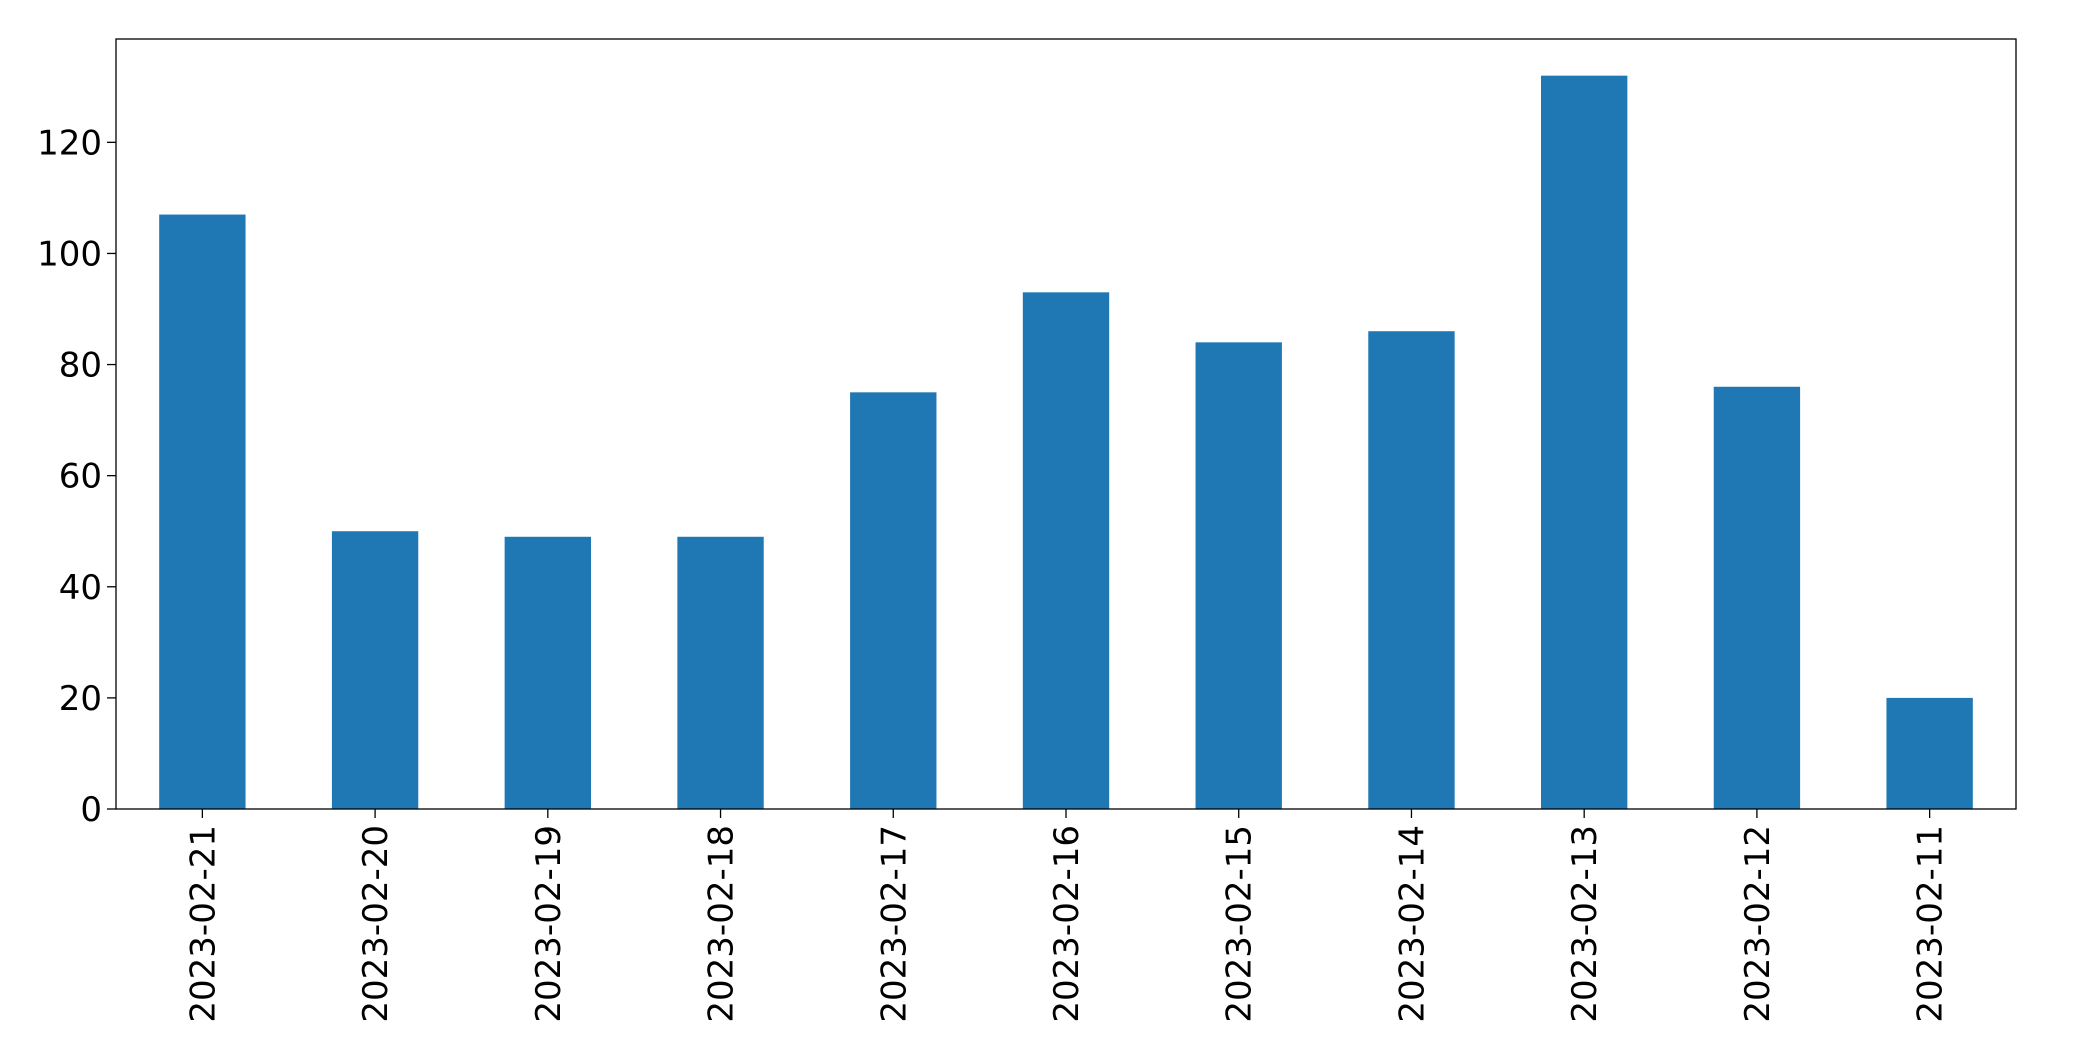 This screenshot has width=2093, height=1061. What do you see at coordinates (1067, 924) in the screenshot?
I see `x-tick-label: 2023-02-16` at bounding box center [1067, 924].